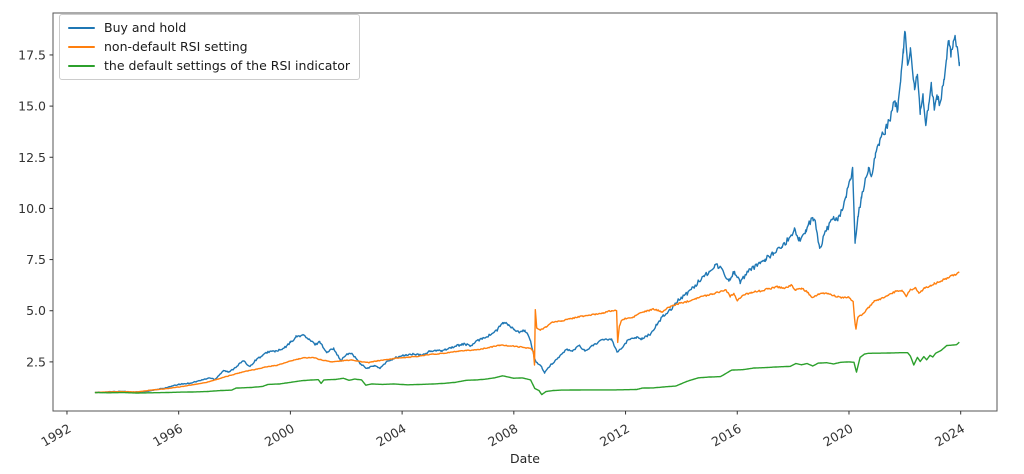 This screenshot has width=1024, height=474. Describe the element at coordinates (614, 435) in the screenshot. I see `x-tick-label: 2012` at that location.